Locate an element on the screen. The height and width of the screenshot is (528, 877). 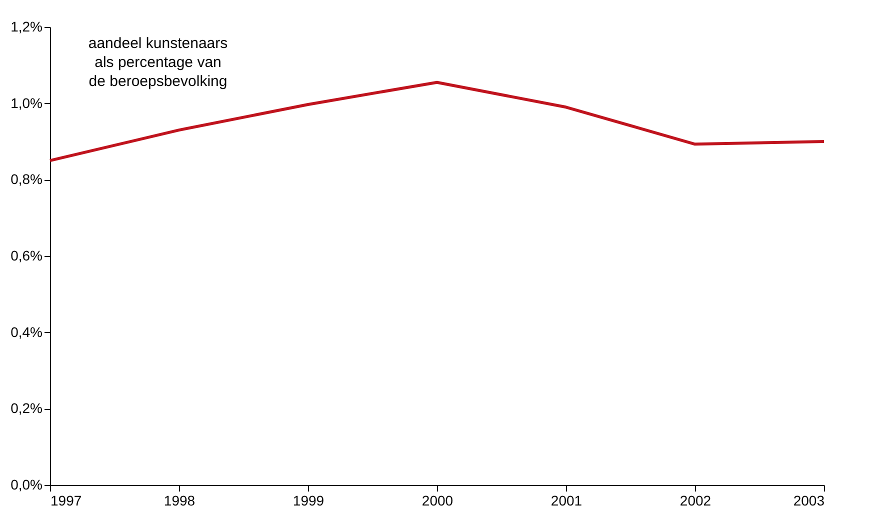
annotation: aandeel kunstenaars als percentage van de beroepsbevolking is located at coordinates (158, 62).